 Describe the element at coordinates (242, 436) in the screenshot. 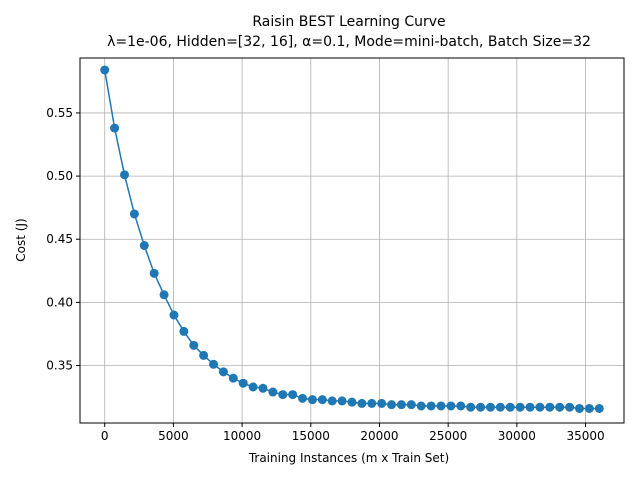

I see `x-tick-label: 10000` at that location.